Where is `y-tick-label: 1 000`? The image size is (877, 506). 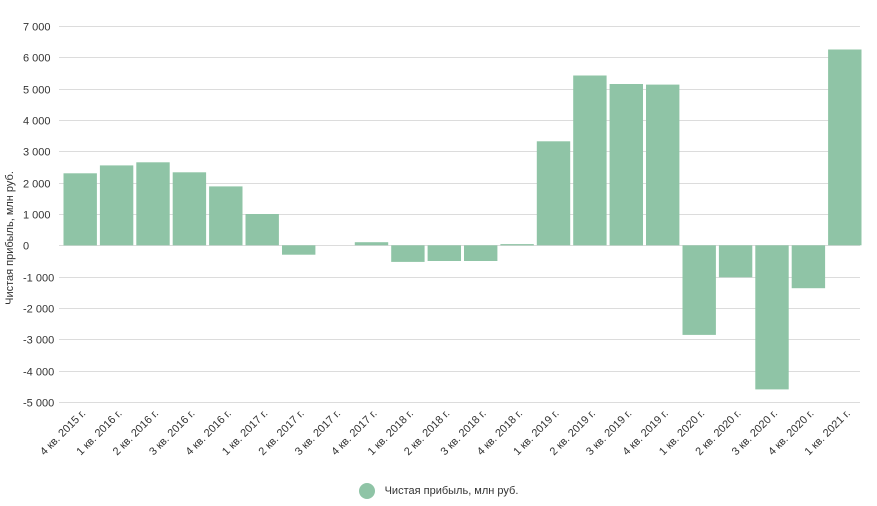
y-tick-label: 1 000 is located at coordinates (37, 216).